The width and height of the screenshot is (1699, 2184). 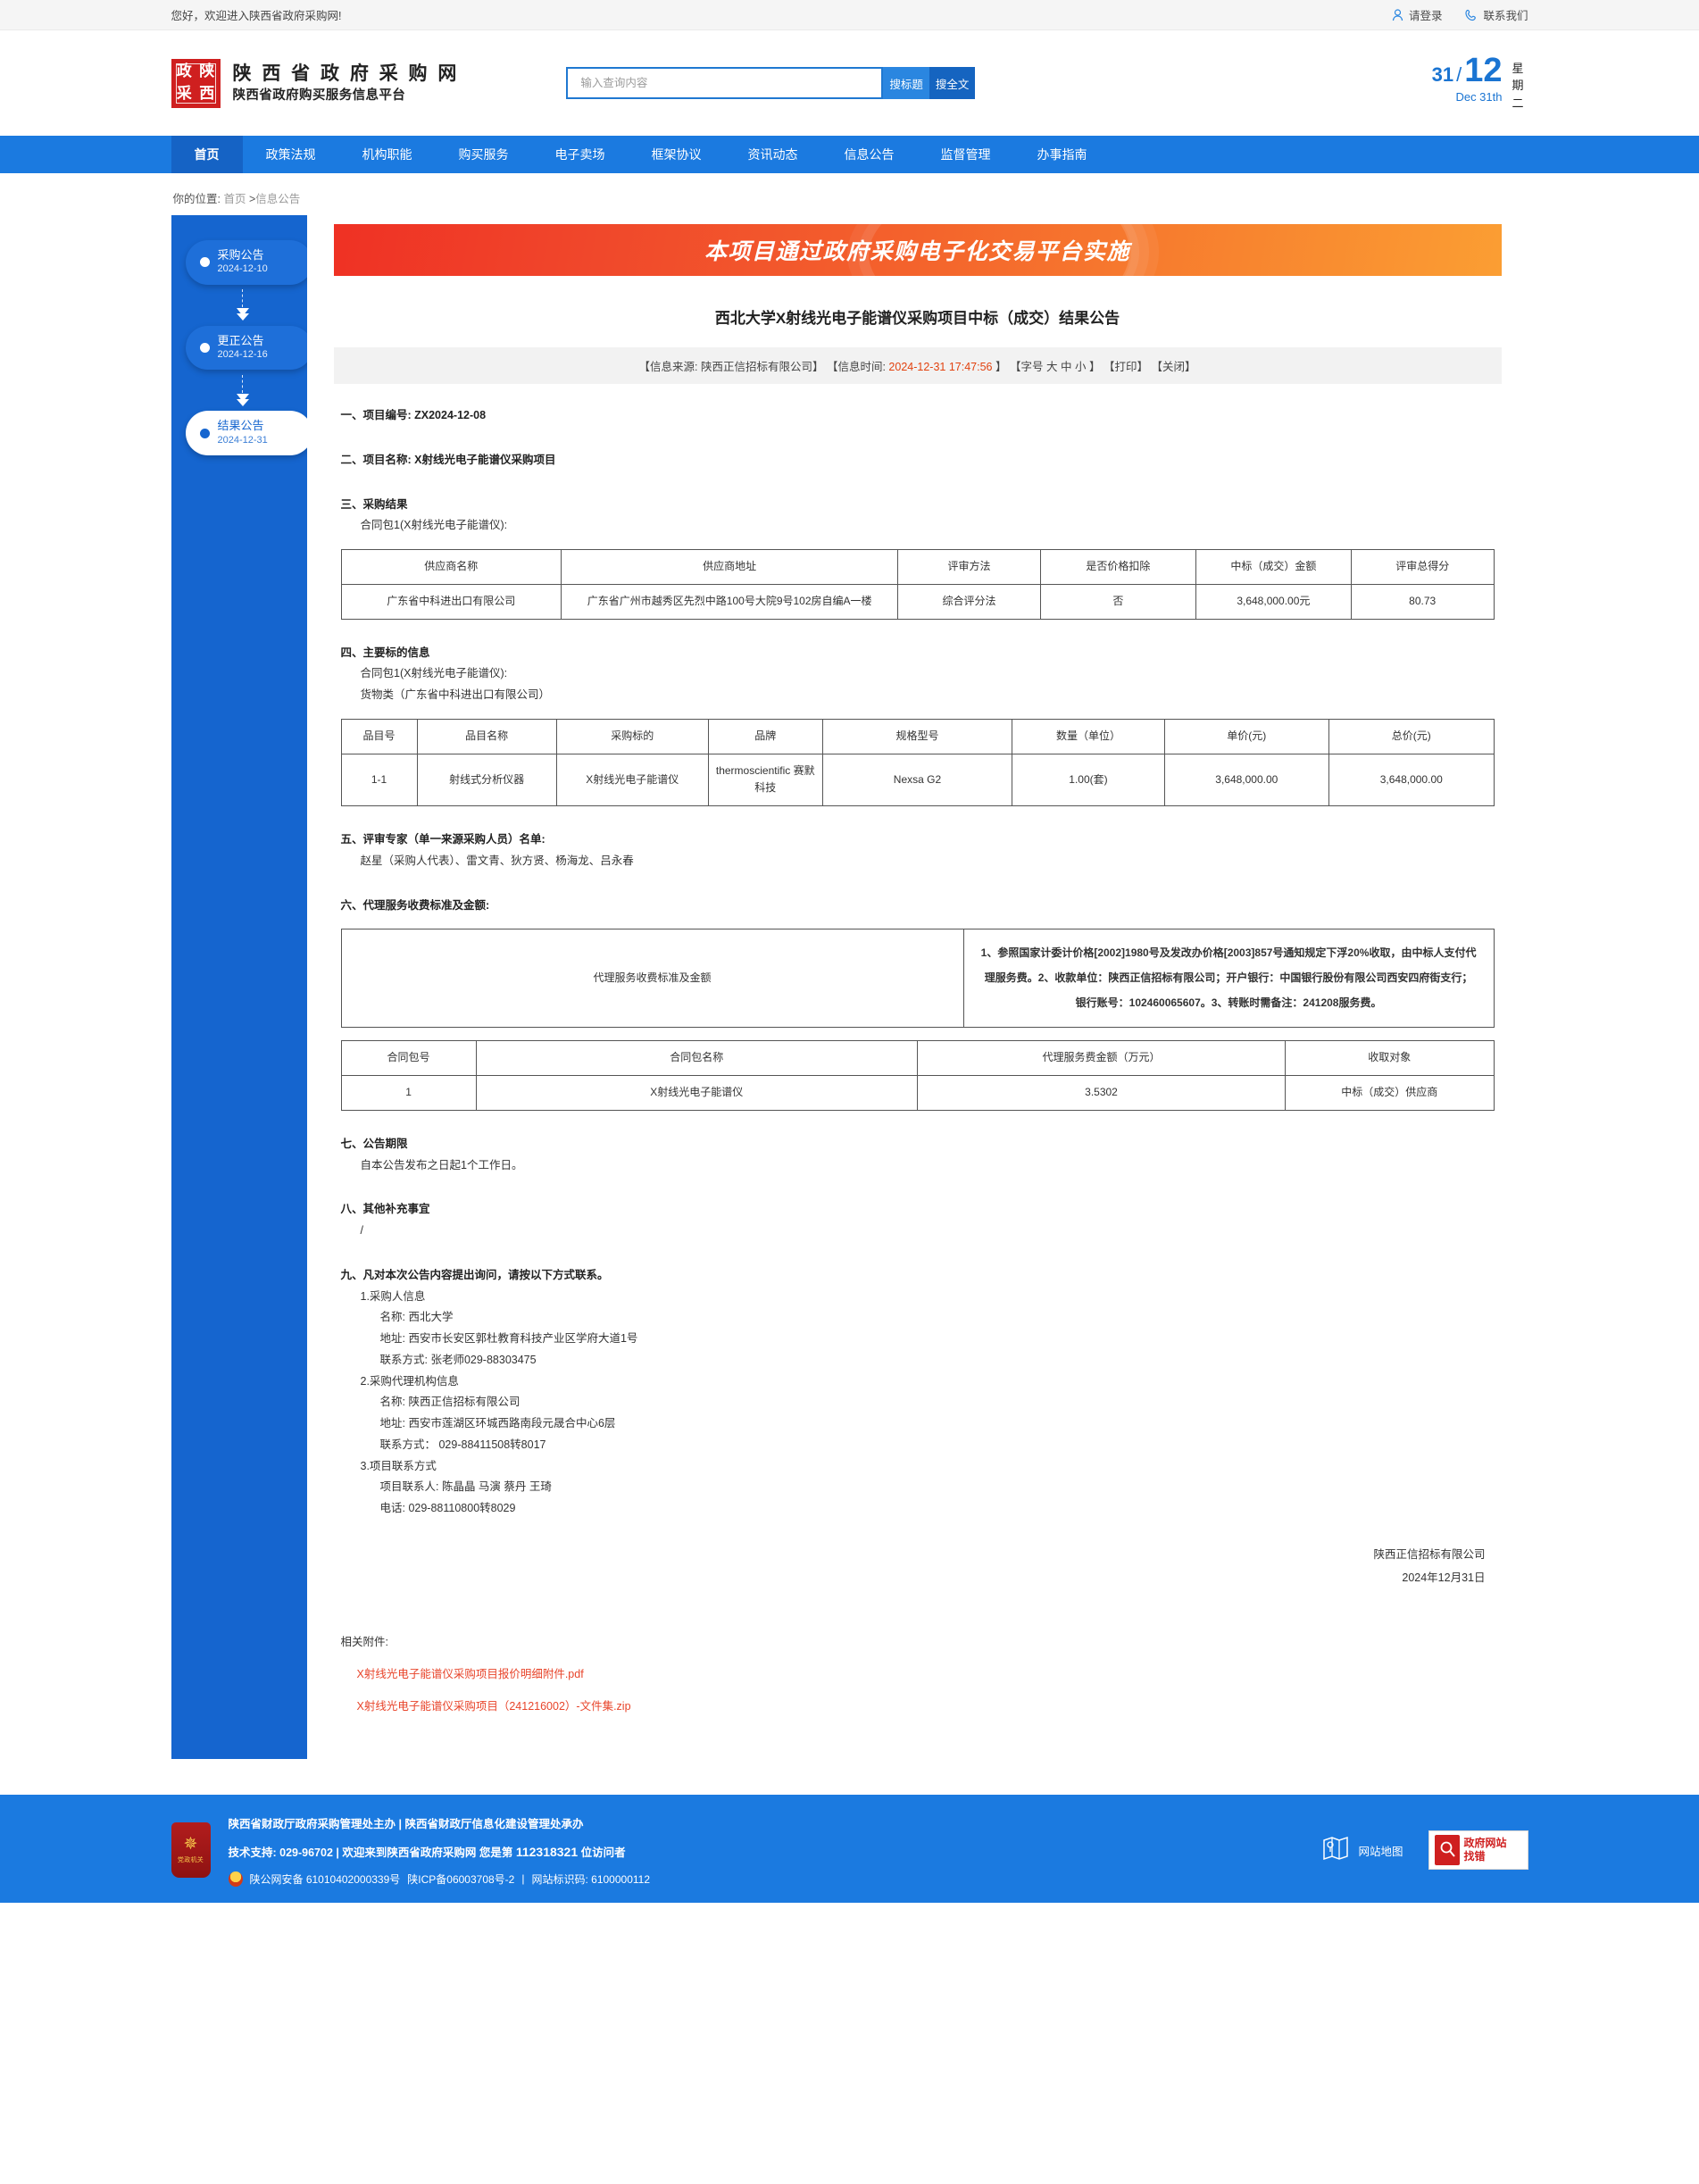 What do you see at coordinates (1412, 736) in the screenshot?
I see `item-table-header-cell: 总价(元)` at bounding box center [1412, 736].